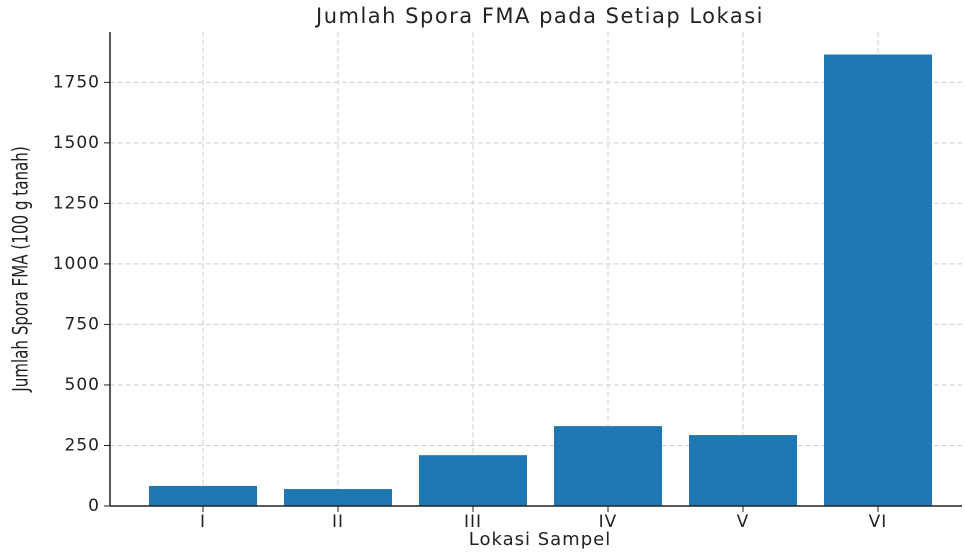 The height and width of the screenshot is (555, 965). What do you see at coordinates (82, 324) in the screenshot?
I see `y-tick-label: 750` at bounding box center [82, 324].